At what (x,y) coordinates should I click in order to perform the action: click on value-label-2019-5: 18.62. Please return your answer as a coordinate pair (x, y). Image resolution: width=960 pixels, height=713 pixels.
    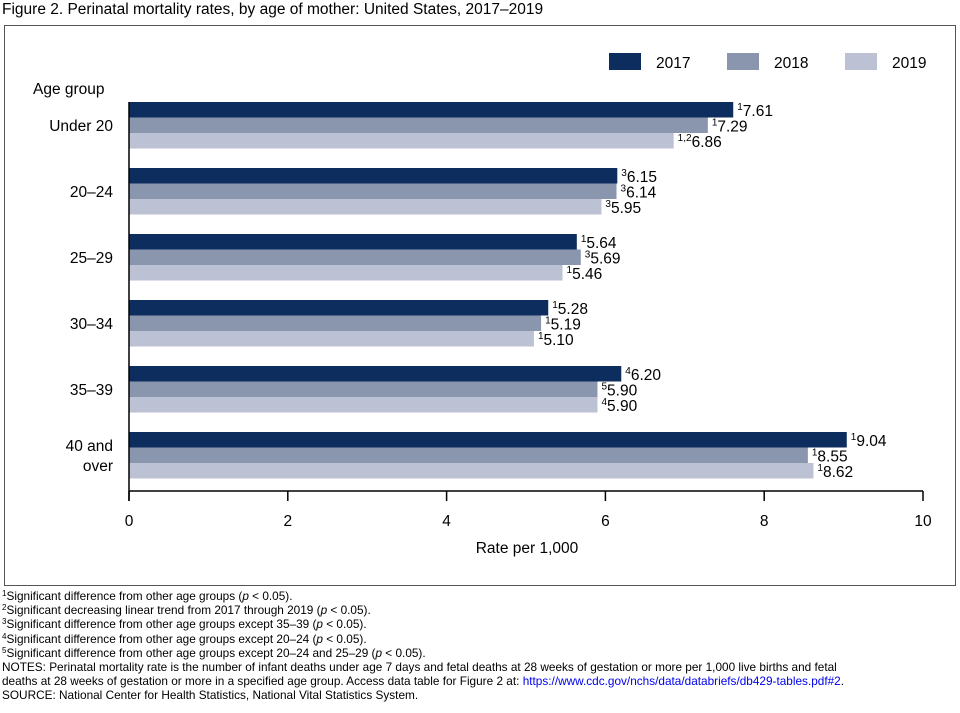
    Looking at the image, I should click on (835, 472).